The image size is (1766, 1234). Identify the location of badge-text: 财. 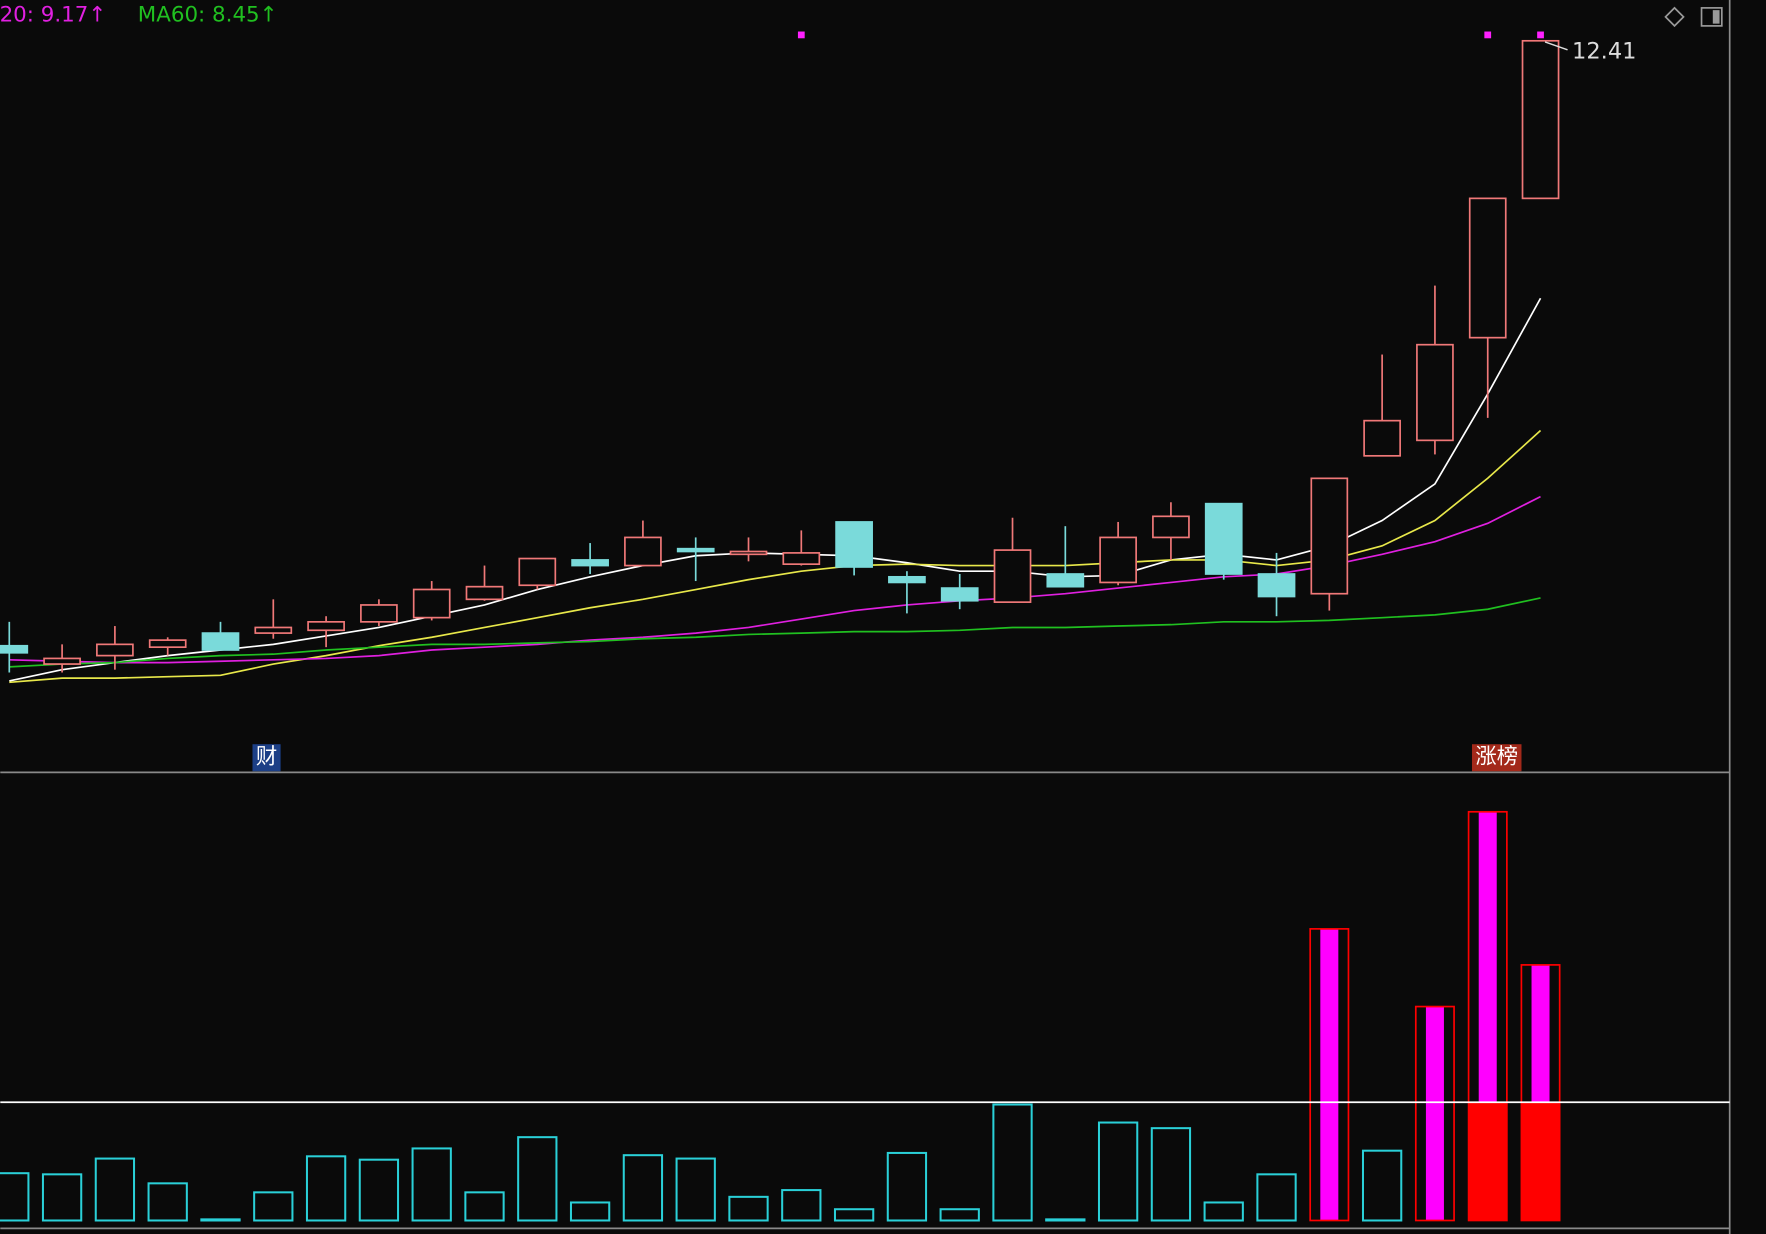
(266, 757).